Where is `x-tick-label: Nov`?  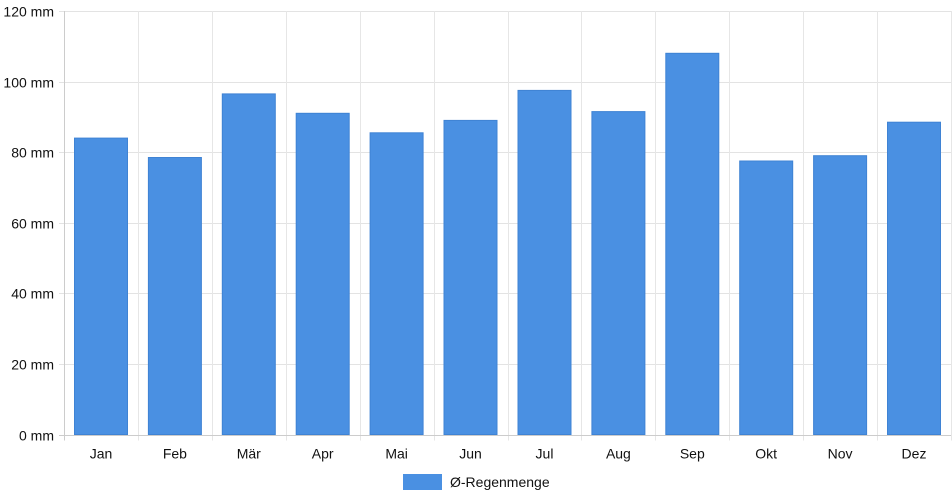 x-tick-label: Nov is located at coordinates (840, 454).